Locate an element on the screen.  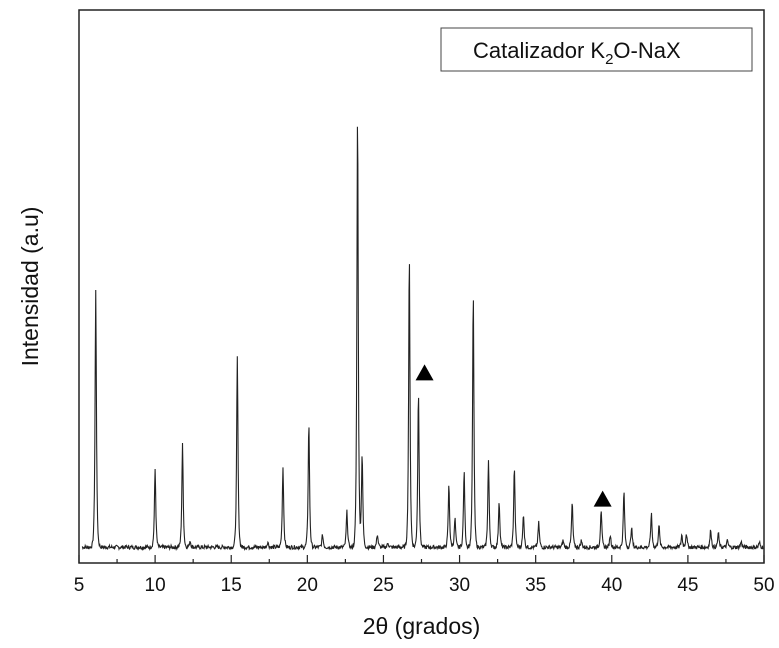
y-axis-title: Intensidad (a.u) is located at coordinates (30, 287).